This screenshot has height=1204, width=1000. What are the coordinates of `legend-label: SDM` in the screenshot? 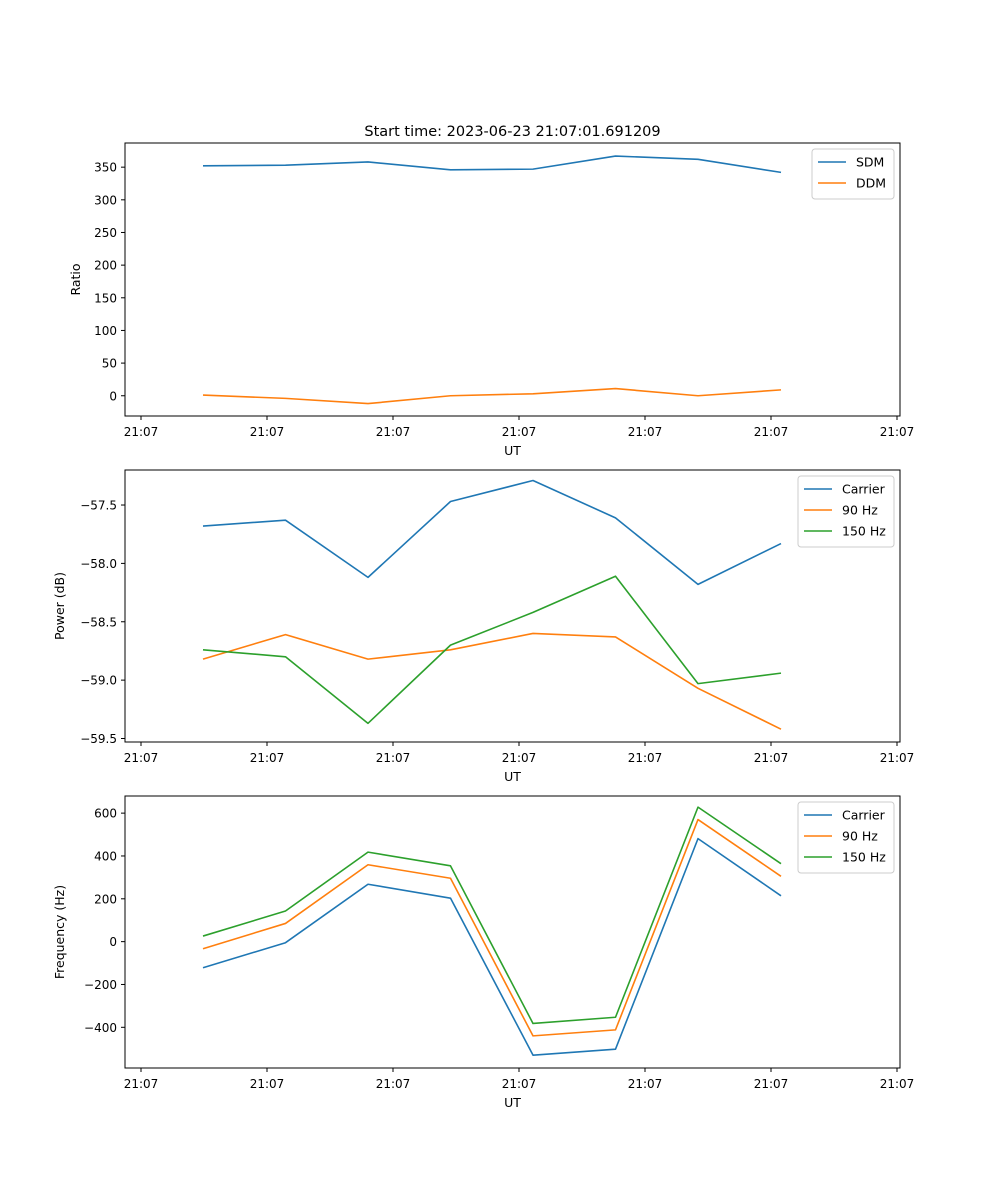 It's located at (870, 162).